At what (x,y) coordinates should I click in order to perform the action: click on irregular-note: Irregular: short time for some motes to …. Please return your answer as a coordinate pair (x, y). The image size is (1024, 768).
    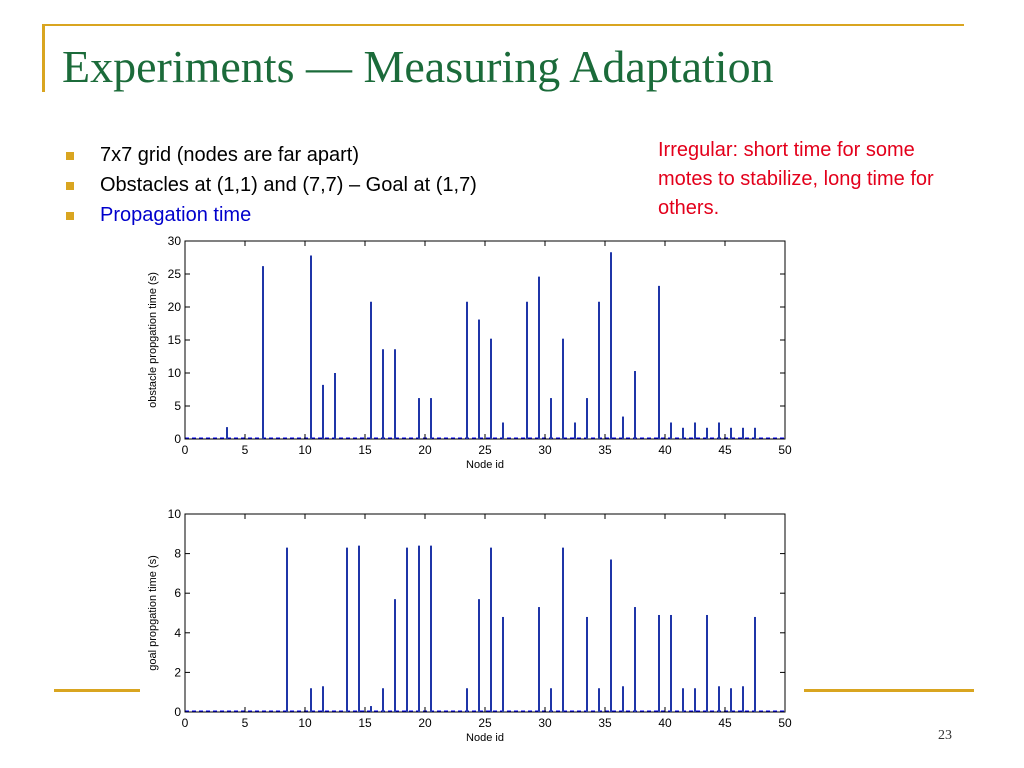
    Looking at the image, I should click on (796, 179).